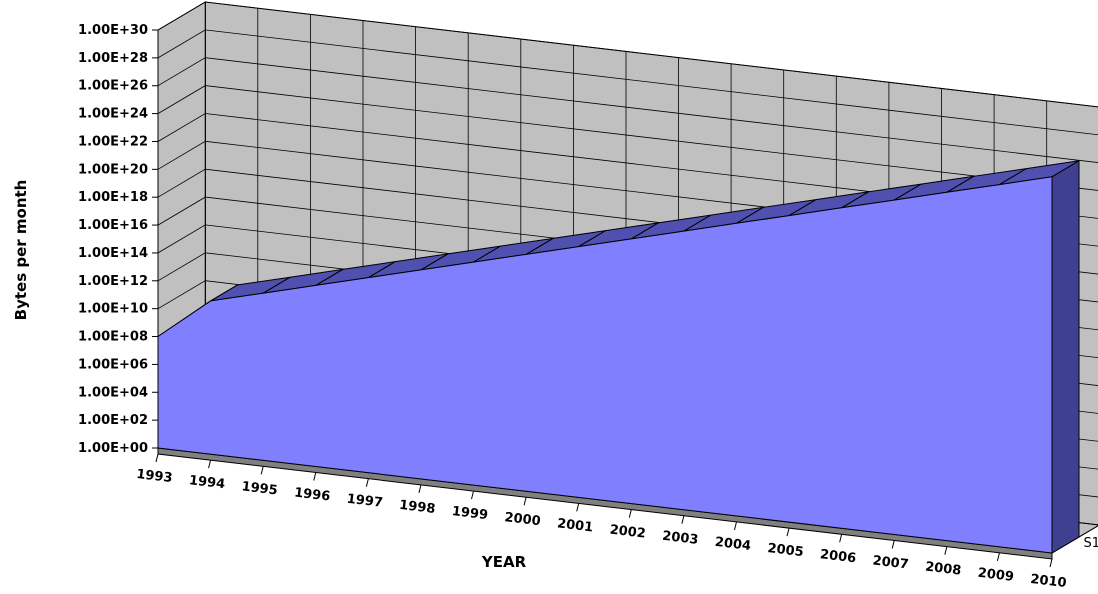 Image resolution: width=1098 pixels, height=594 pixels. What do you see at coordinates (113, 253) in the screenshot?
I see `y-tick-label: 1.00E+14` at bounding box center [113, 253].